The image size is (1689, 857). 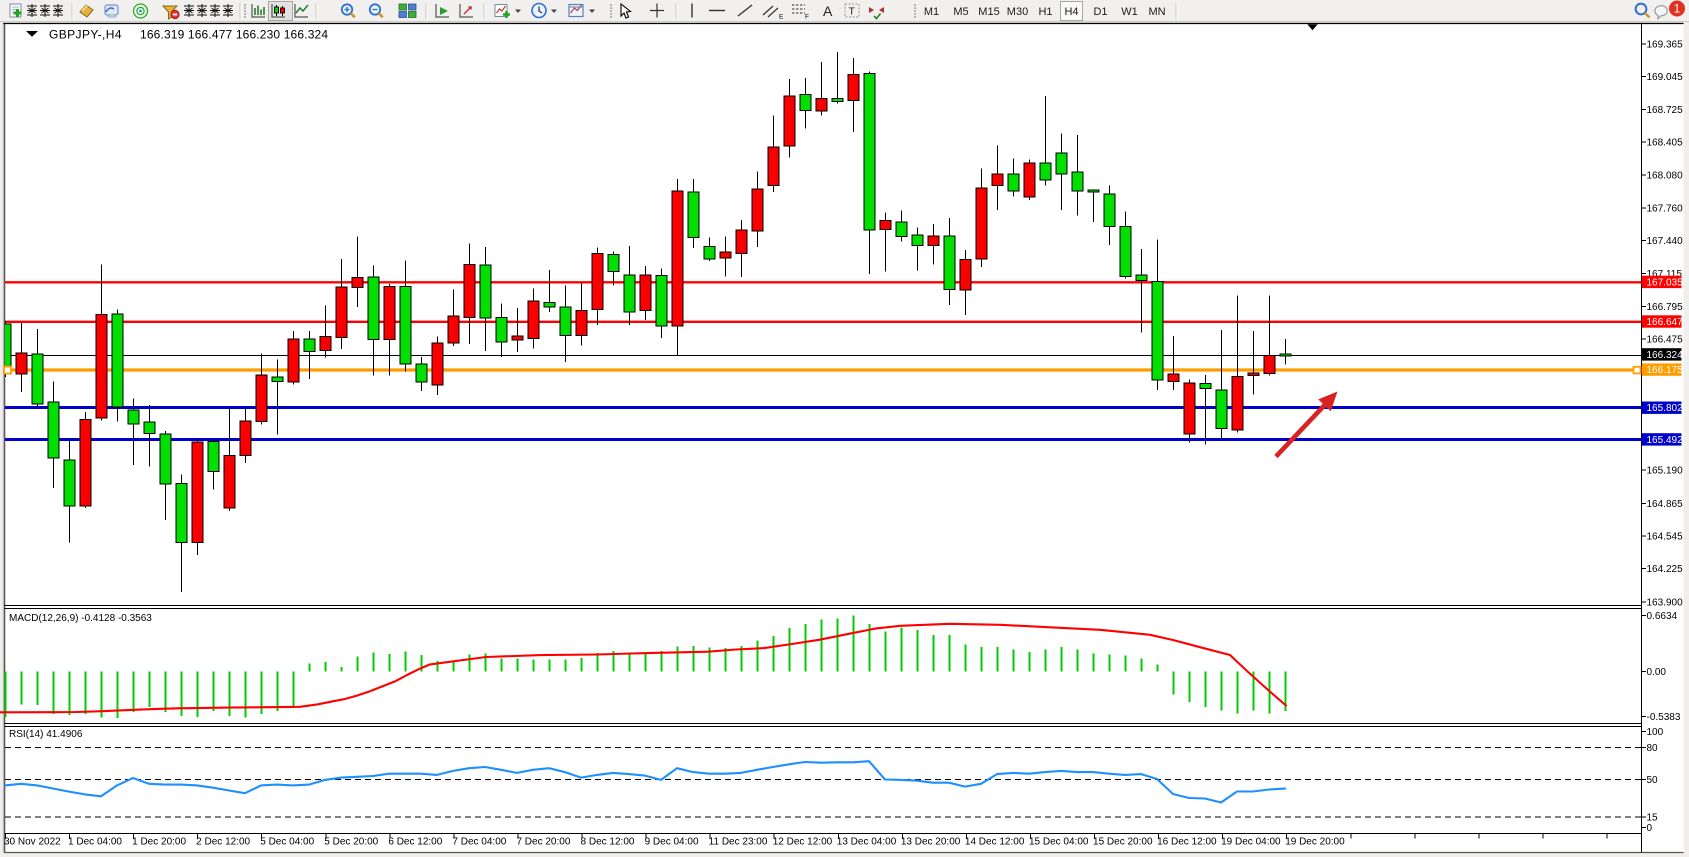 What do you see at coordinates (988, 12) in the screenshot?
I see `svg-text: M15` at bounding box center [988, 12].